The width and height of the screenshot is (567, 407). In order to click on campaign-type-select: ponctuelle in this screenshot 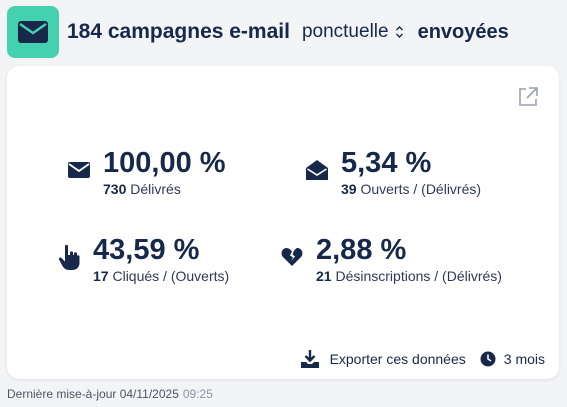, I will do `click(353, 32)`.